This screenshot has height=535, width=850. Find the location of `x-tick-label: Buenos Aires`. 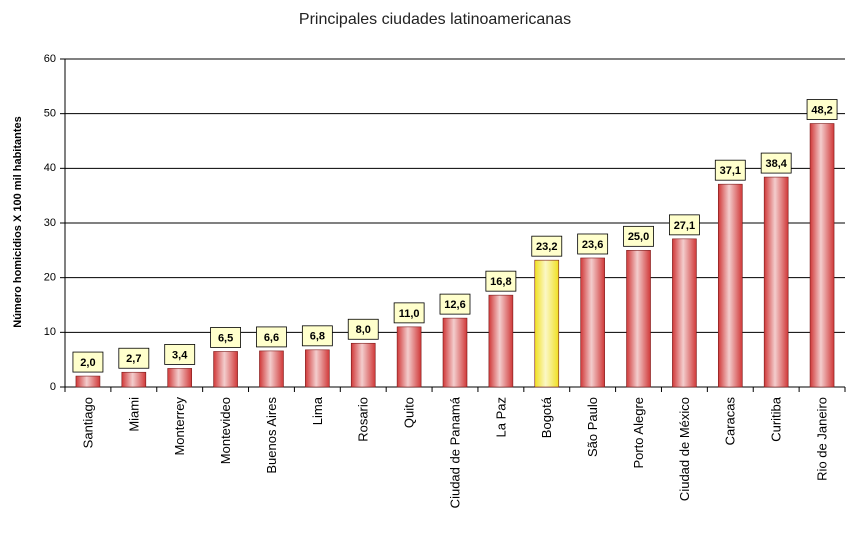

x-tick-label: Buenos Aires is located at coordinates (271, 435).